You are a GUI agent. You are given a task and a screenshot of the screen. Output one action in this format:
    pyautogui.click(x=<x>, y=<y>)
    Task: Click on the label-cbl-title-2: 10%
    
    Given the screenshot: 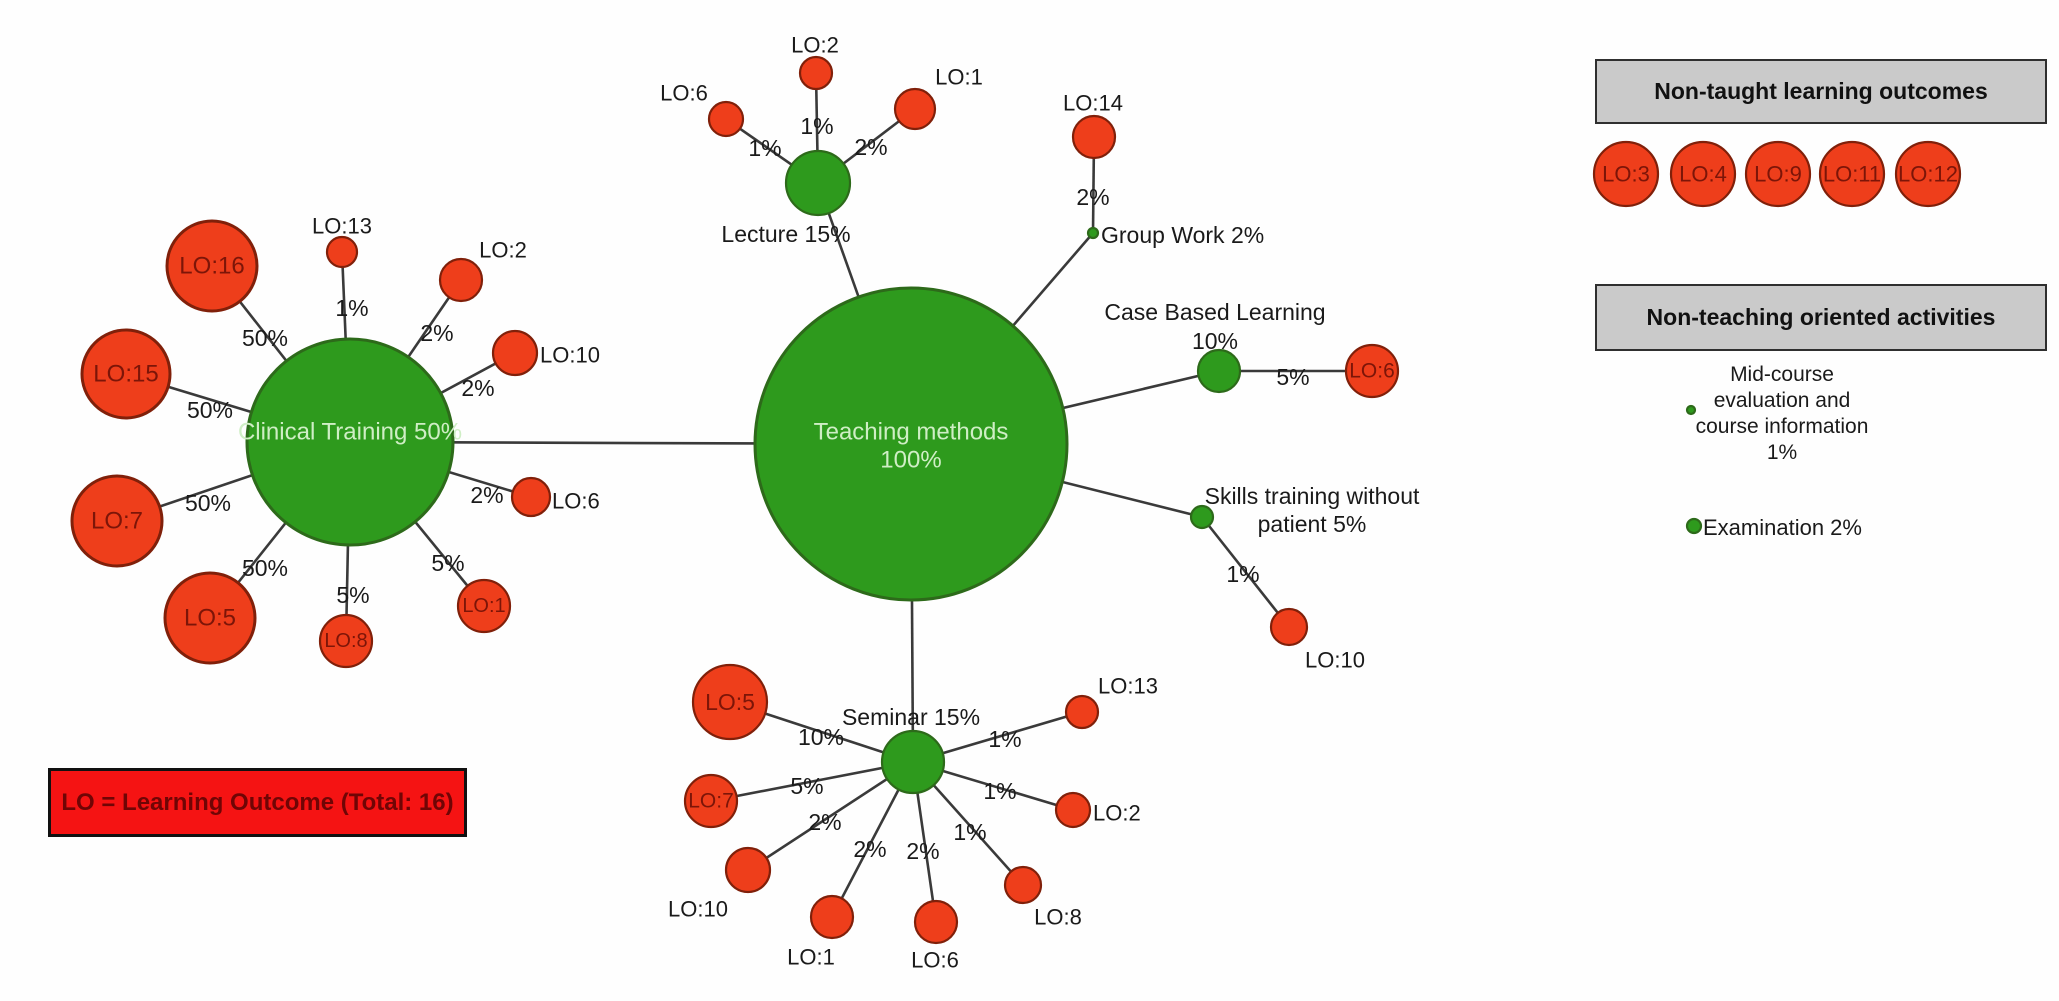 What is the action you would take?
    pyautogui.click(x=1215, y=341)
    